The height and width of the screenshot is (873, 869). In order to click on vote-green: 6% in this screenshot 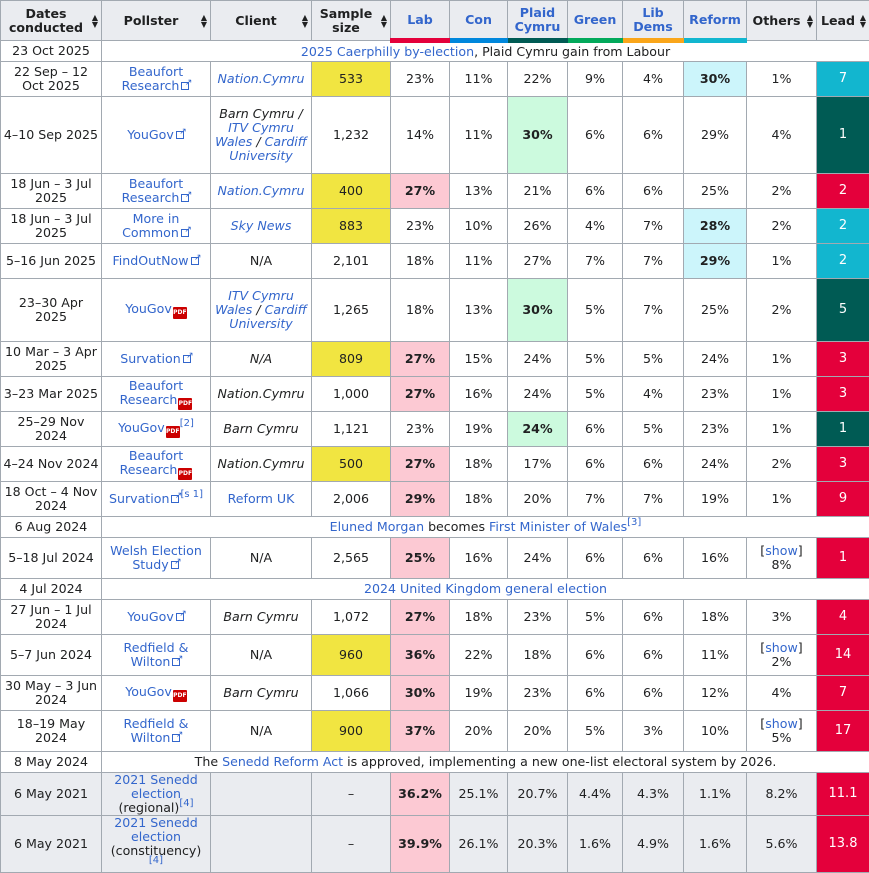, I will do `click(595, 655)`.